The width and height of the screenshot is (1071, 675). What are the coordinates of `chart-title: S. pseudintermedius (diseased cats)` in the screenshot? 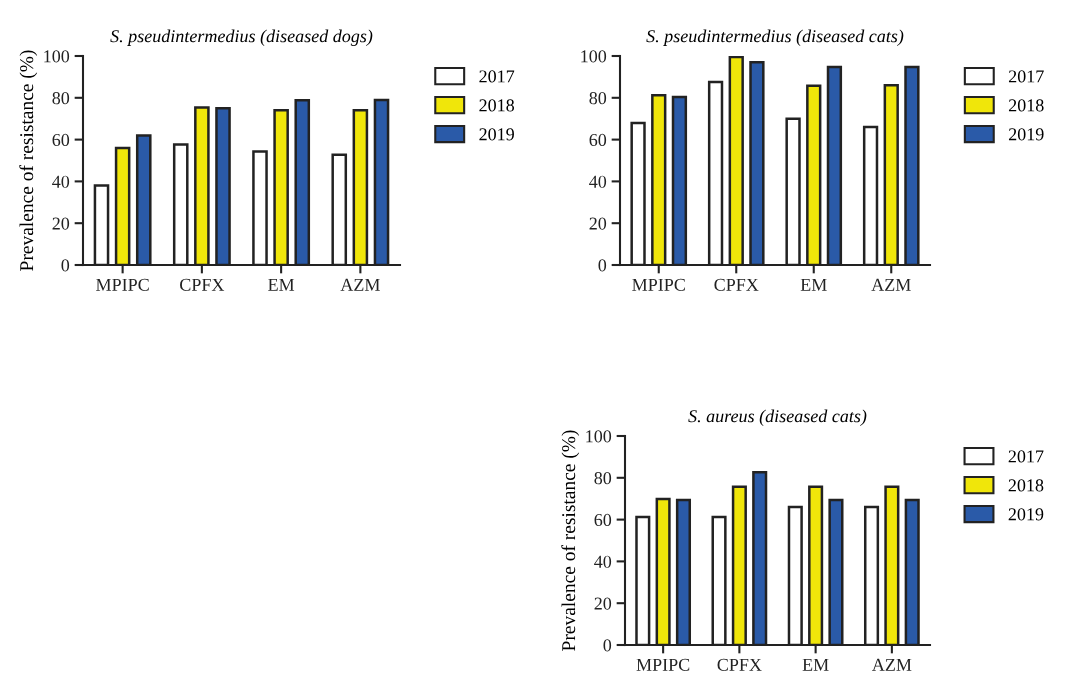 It's located at (775, 37).